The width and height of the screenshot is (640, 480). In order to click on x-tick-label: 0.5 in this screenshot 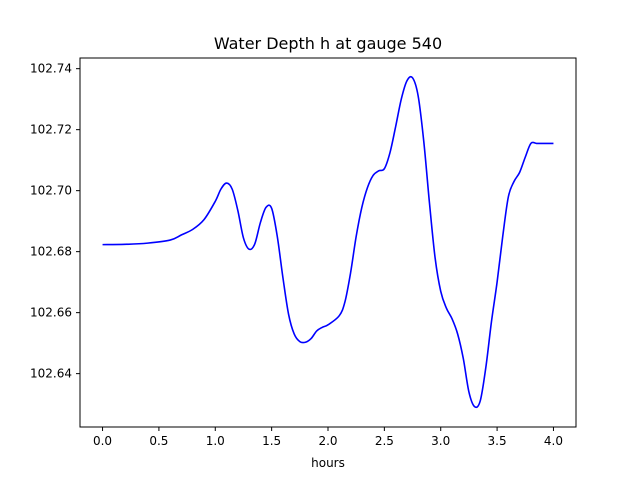, I will do `click(158, 441)`.